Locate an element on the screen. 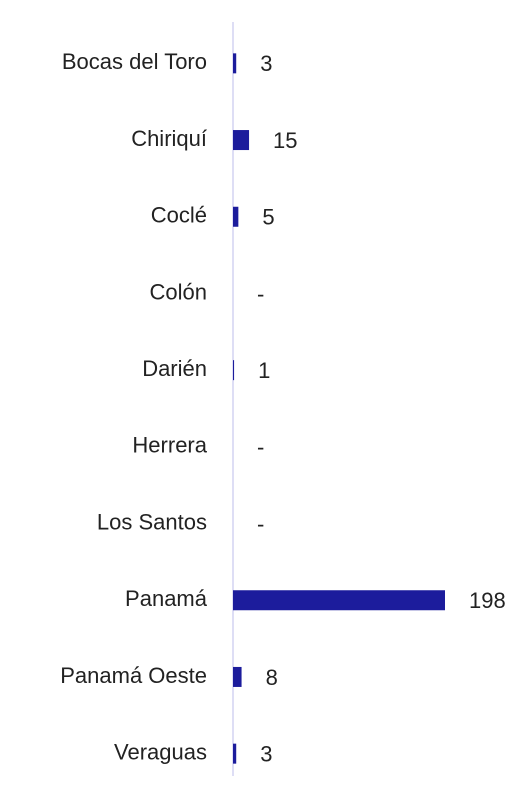 Image resolution: width=521 pixels, height=786 pixels. category-label: Darién is located at coordinates (174, 368).